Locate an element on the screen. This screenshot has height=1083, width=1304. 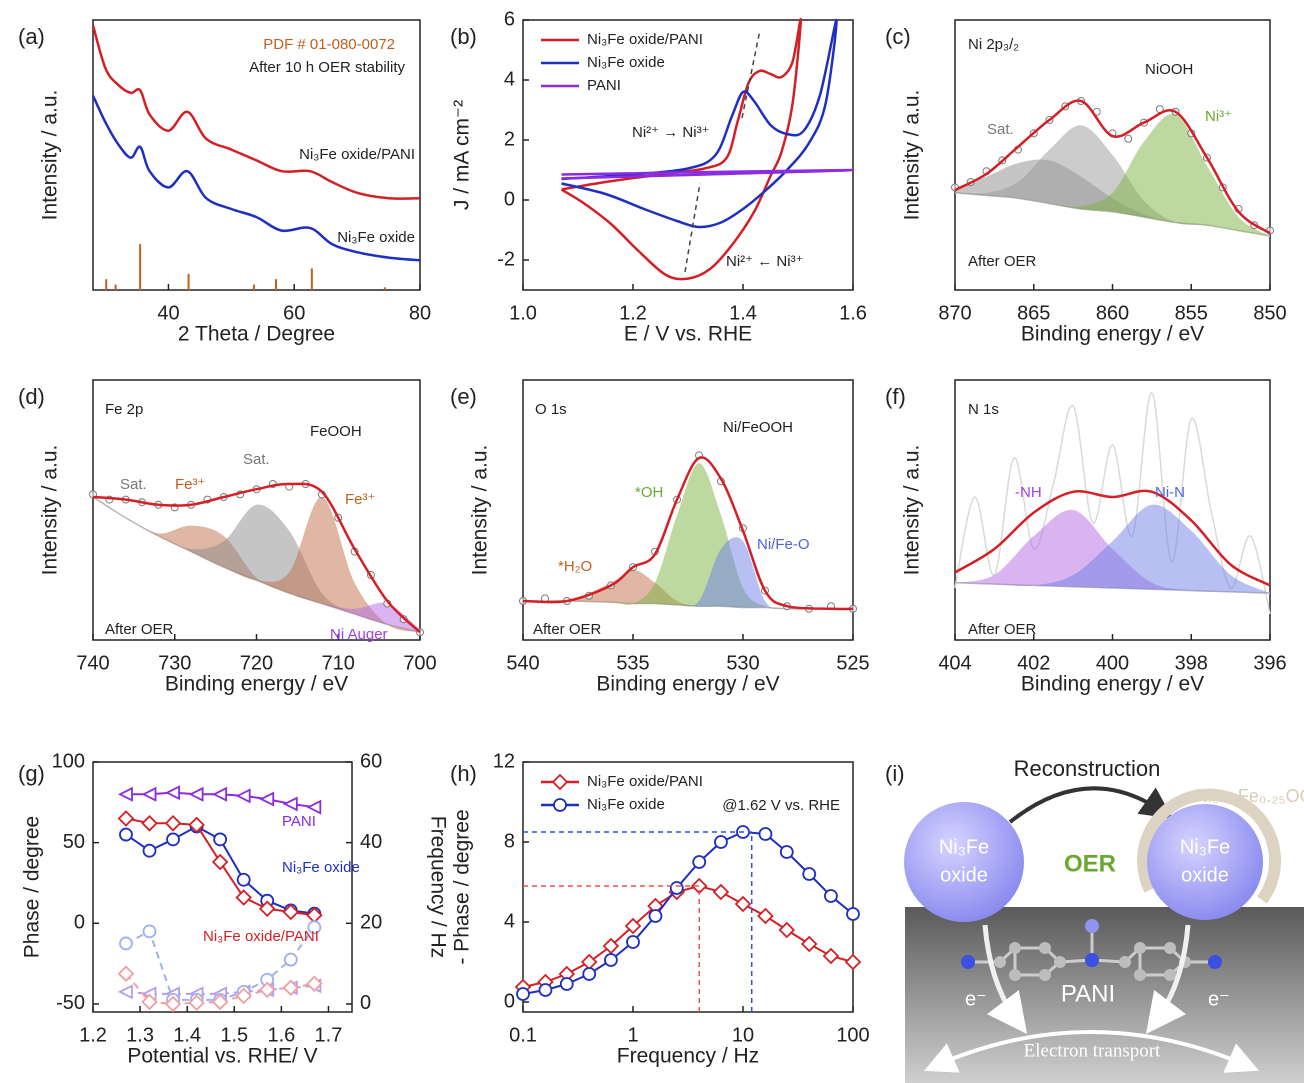
transport-label: Electron transport is located at coordinates (1092, 1050).